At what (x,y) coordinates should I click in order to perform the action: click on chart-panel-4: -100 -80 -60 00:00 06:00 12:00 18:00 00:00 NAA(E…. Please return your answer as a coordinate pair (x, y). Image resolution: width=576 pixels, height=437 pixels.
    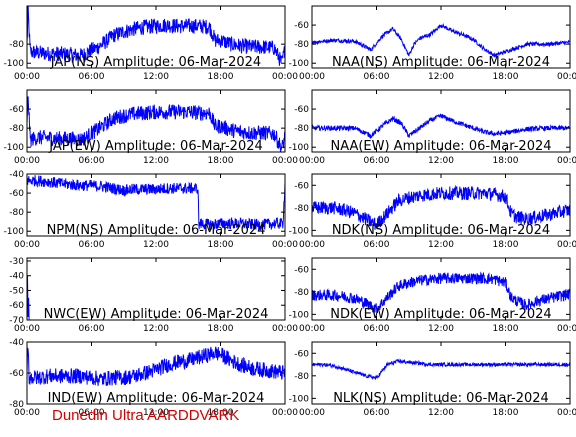
    Looking at the image, I should click on (432, 127).